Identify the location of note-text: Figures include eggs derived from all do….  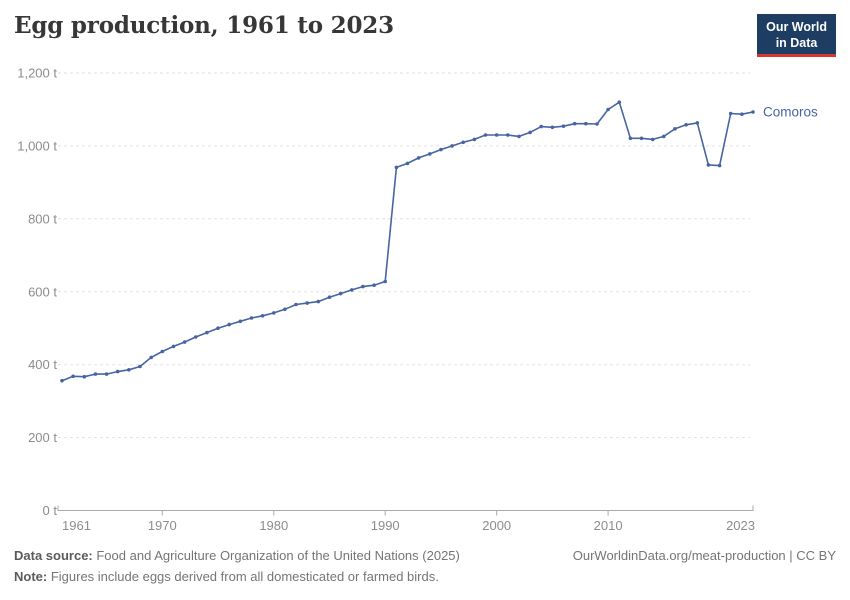
(243, 577).